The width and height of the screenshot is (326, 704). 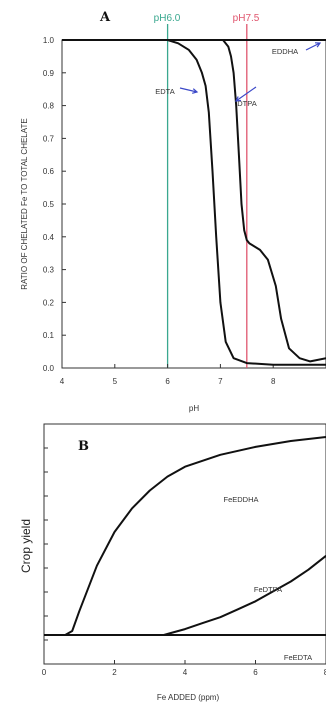 What do you see at coordinates (188, 697) in the screenshot?
I see `x-axis-label-b: Fe ADDED (ppm)` at bounding box center [188, 697].